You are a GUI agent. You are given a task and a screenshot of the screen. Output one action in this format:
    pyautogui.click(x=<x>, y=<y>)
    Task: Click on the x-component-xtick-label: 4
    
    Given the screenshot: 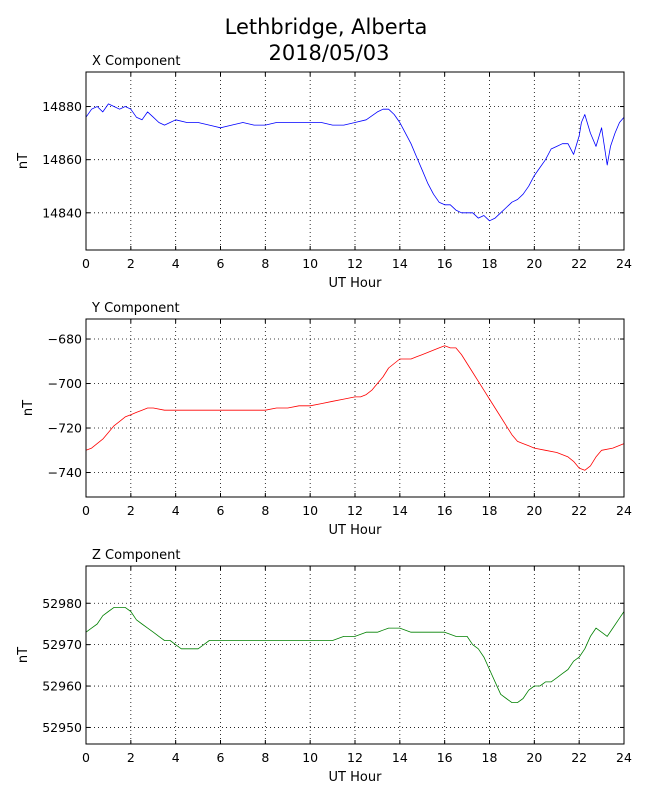 What is the action you would take?
    pyautogui.click(x=176, y=263)
    